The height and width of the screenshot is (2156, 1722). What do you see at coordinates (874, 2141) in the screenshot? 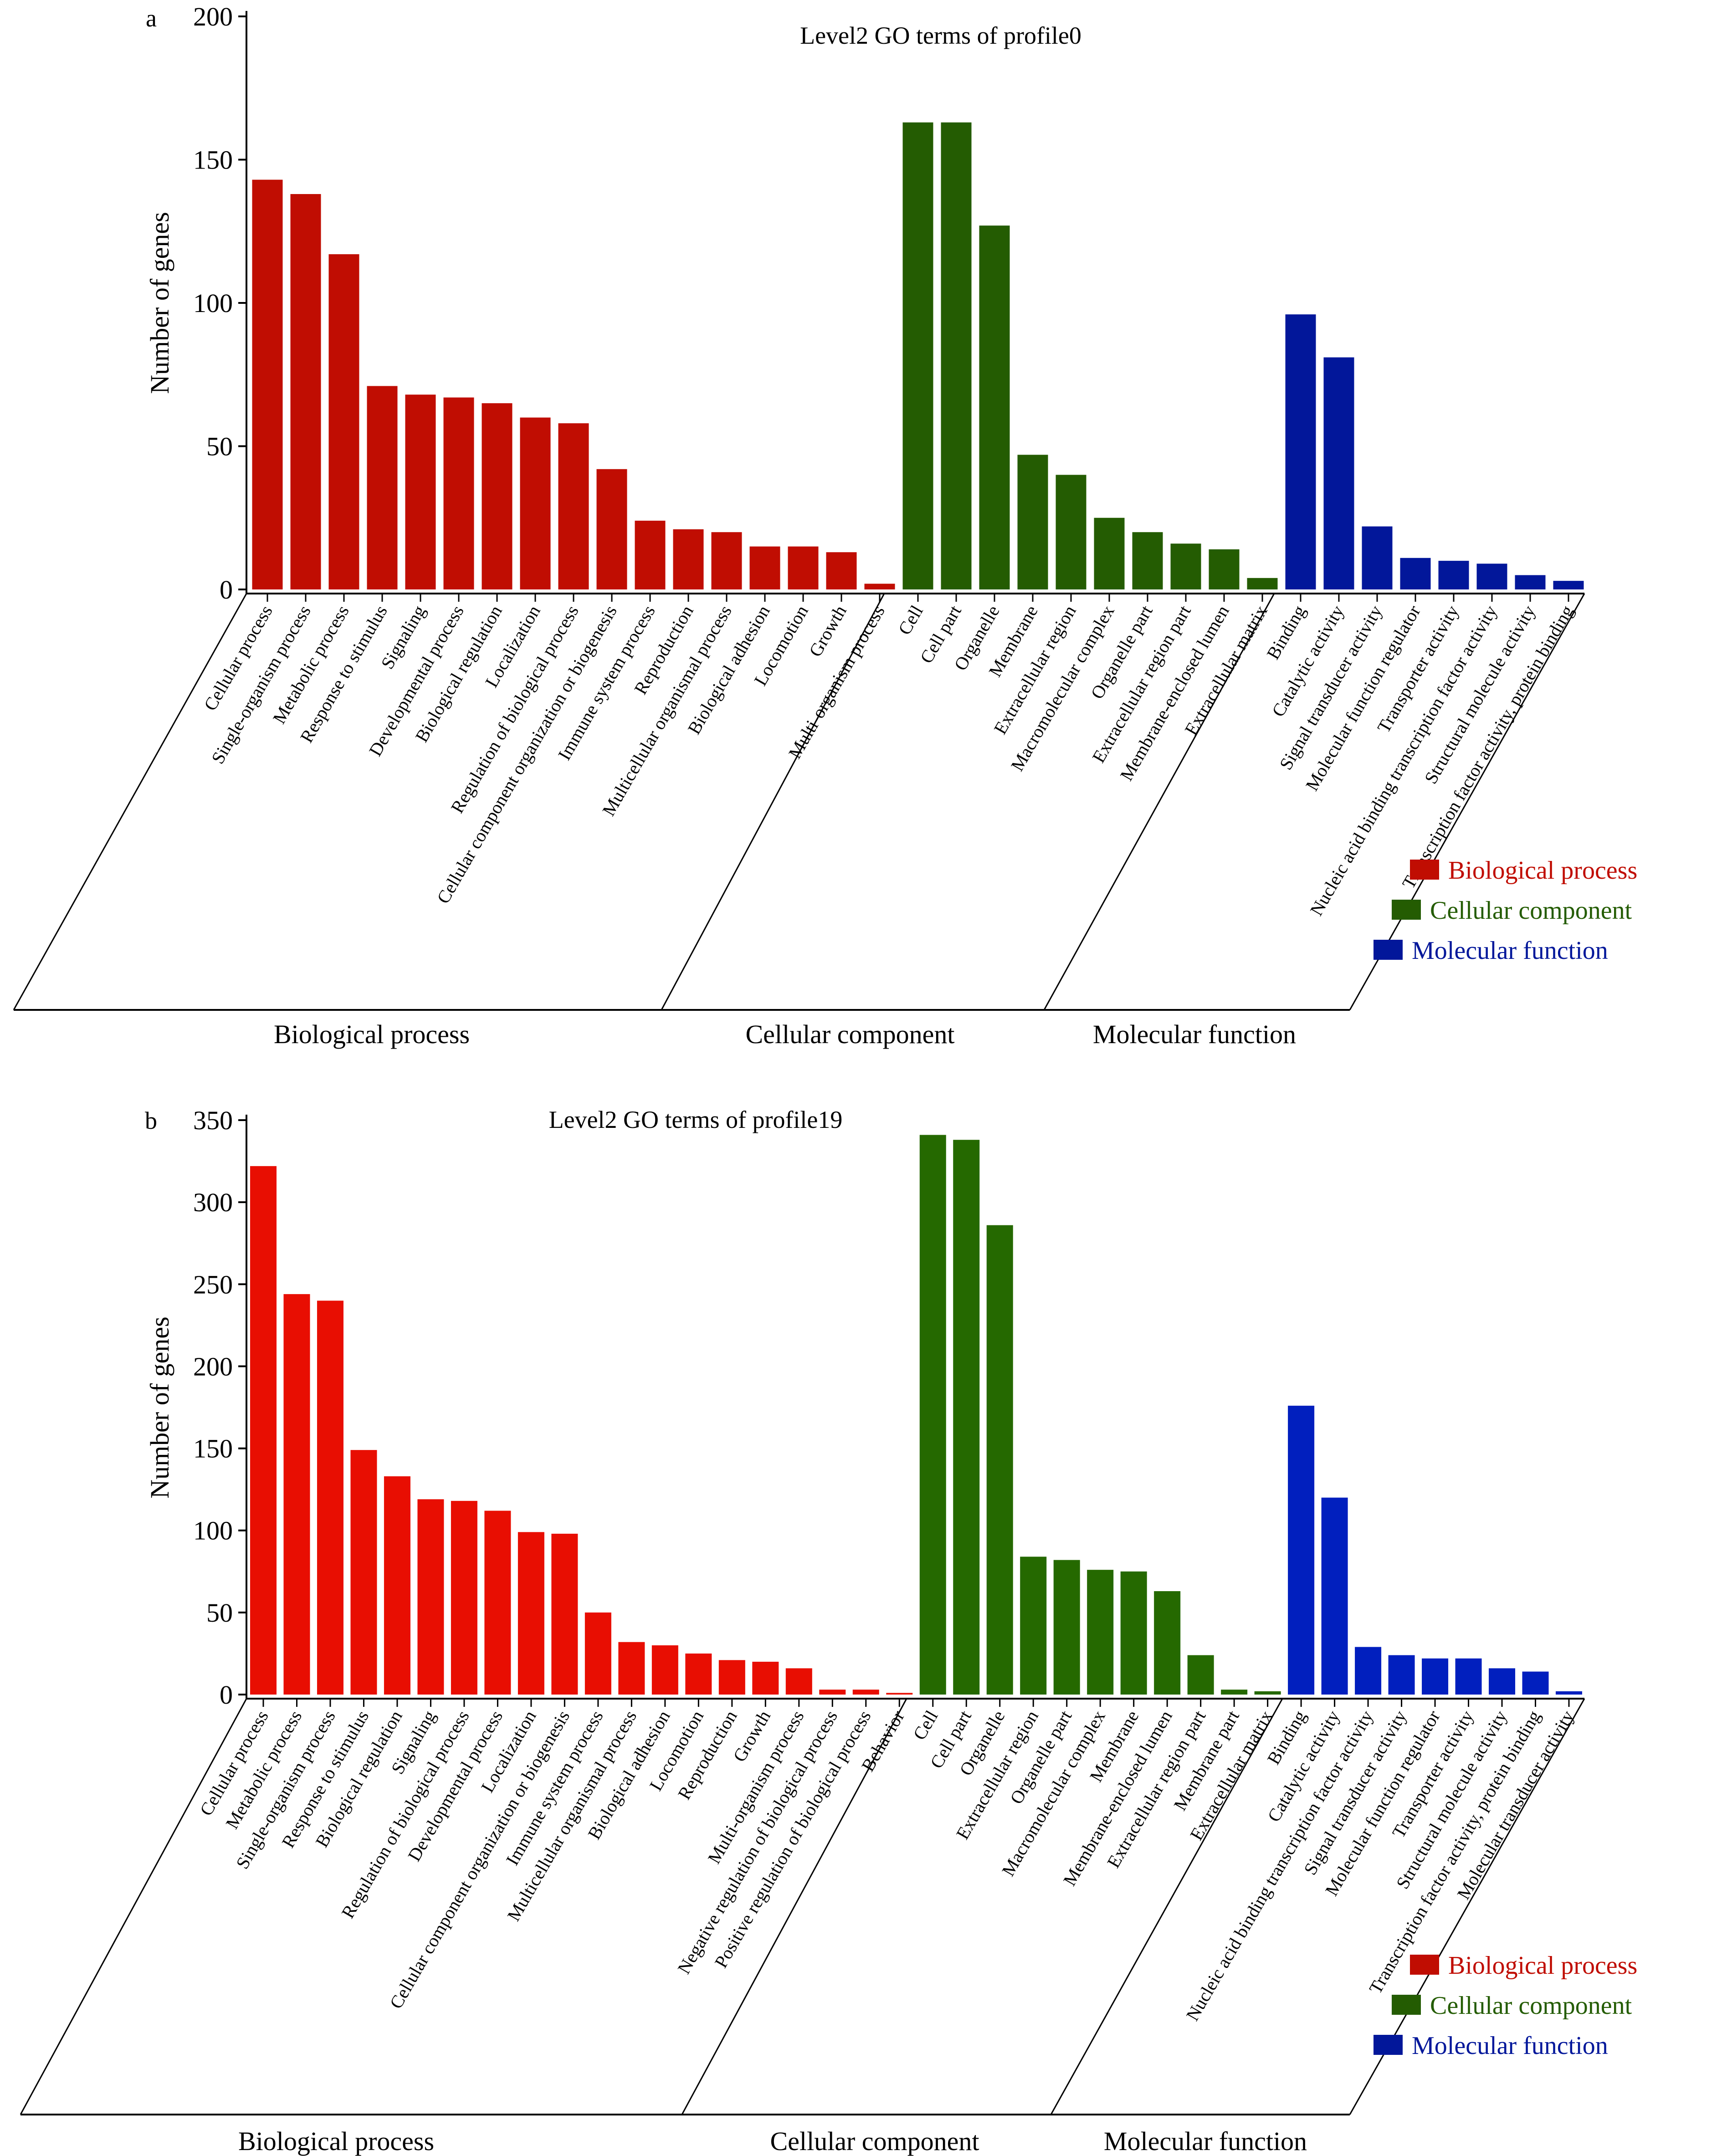
I see `group-label: Cellular component` at bounding box center [874, 2141].